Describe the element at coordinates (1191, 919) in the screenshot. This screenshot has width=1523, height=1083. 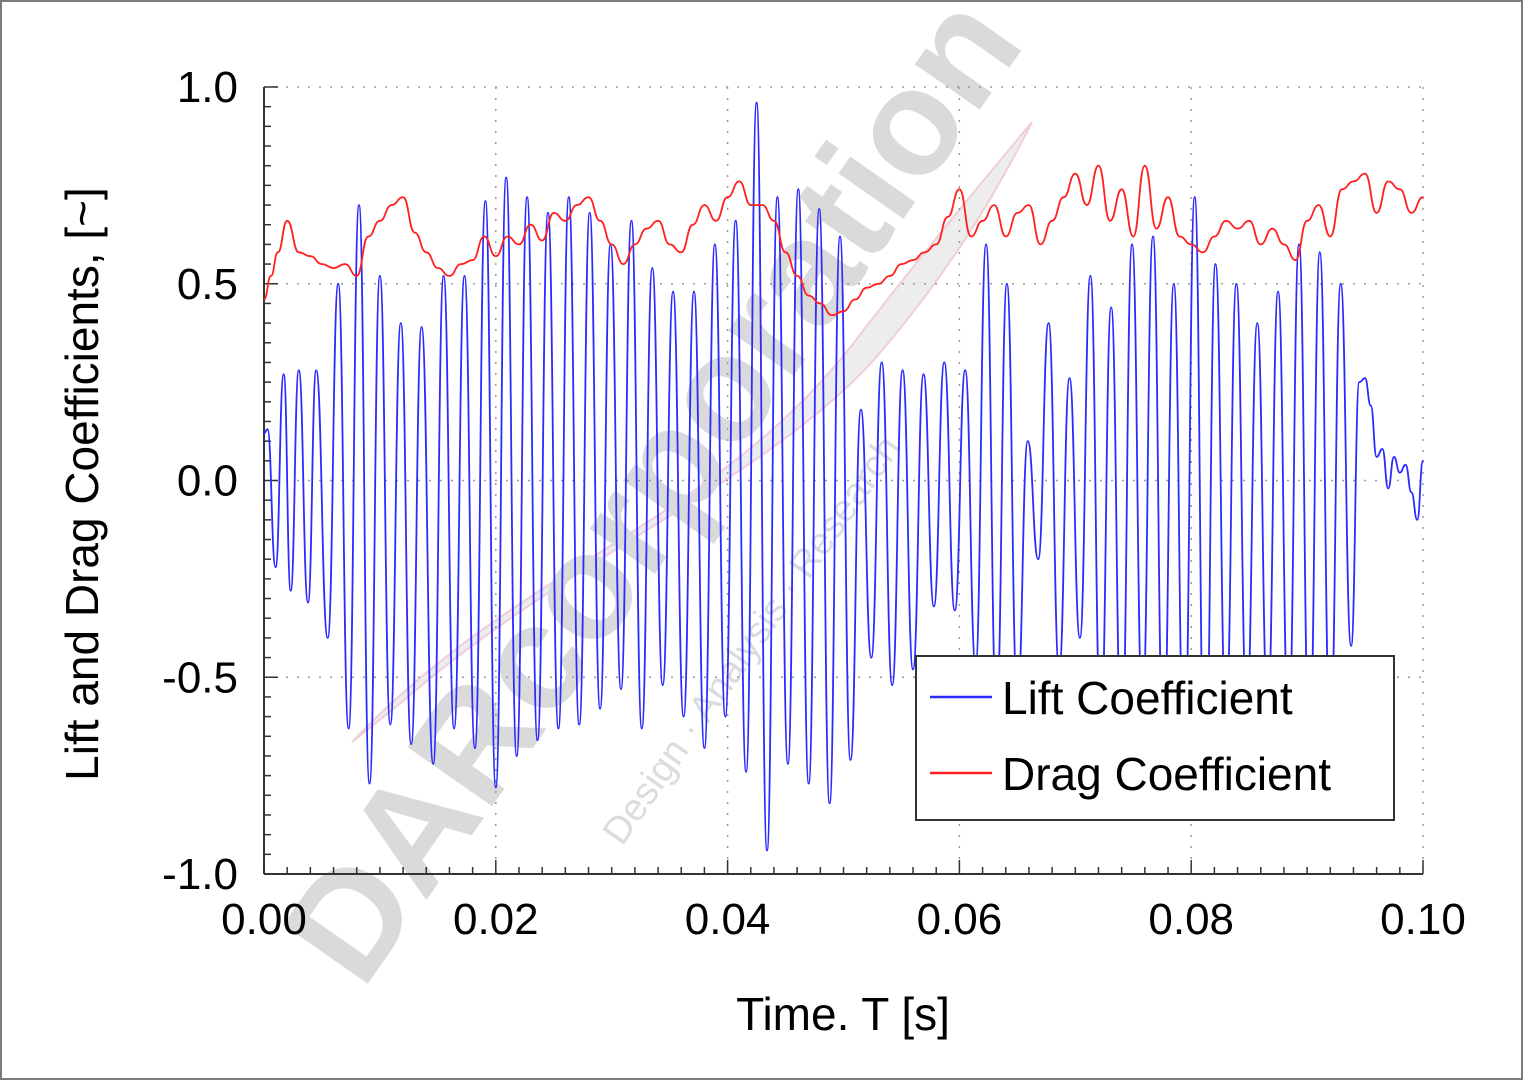
I see `x-tick-label: 0.08` at that location.